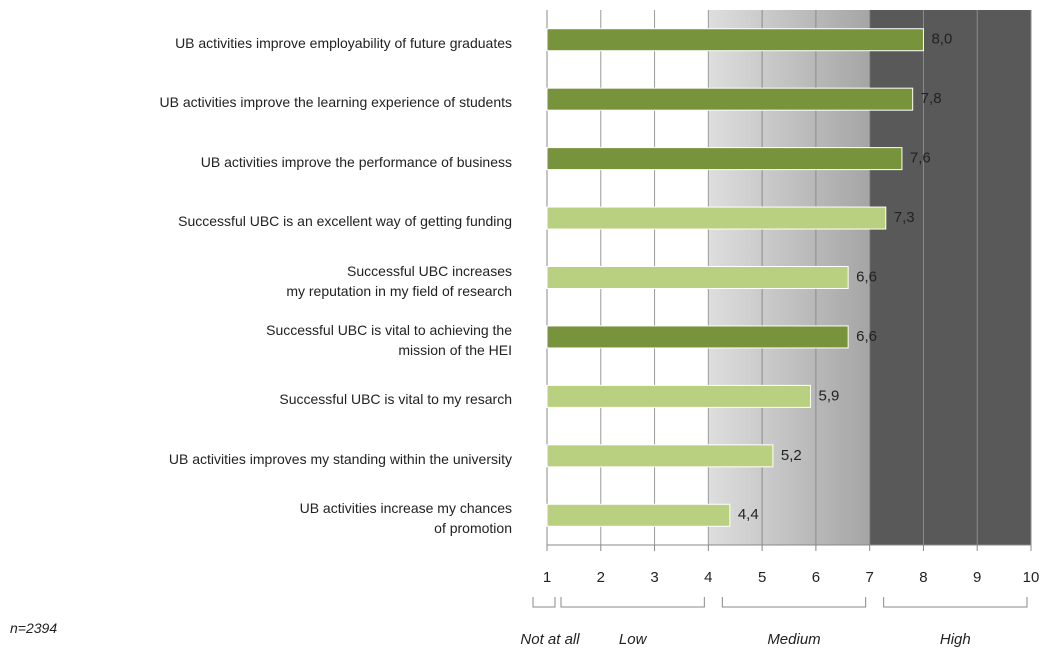  Describe the element at coordinates (547, 577) in the screenshot. I see `x-tick-label: 1` at that location.